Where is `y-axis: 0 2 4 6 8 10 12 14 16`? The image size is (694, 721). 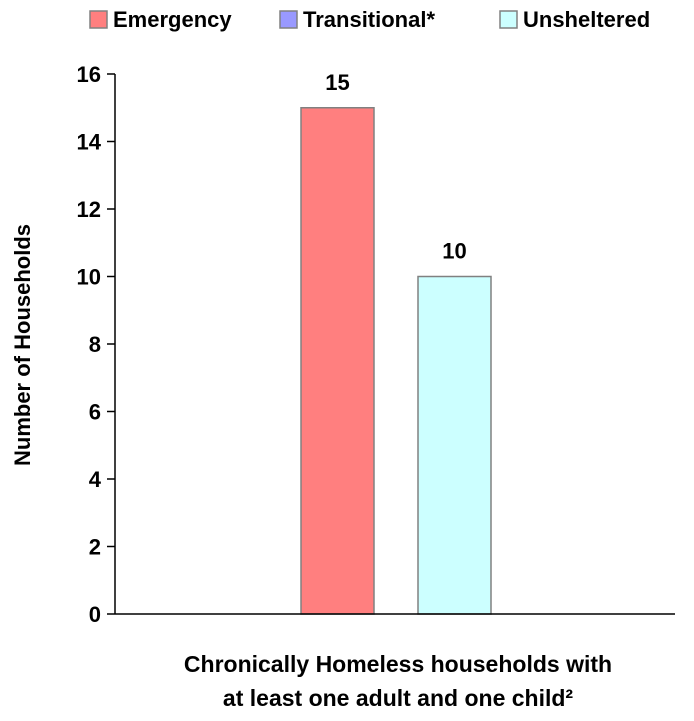
y-axis: 0 2 4 6 8 10 12 14 16 is located at coordinates (96, 344).